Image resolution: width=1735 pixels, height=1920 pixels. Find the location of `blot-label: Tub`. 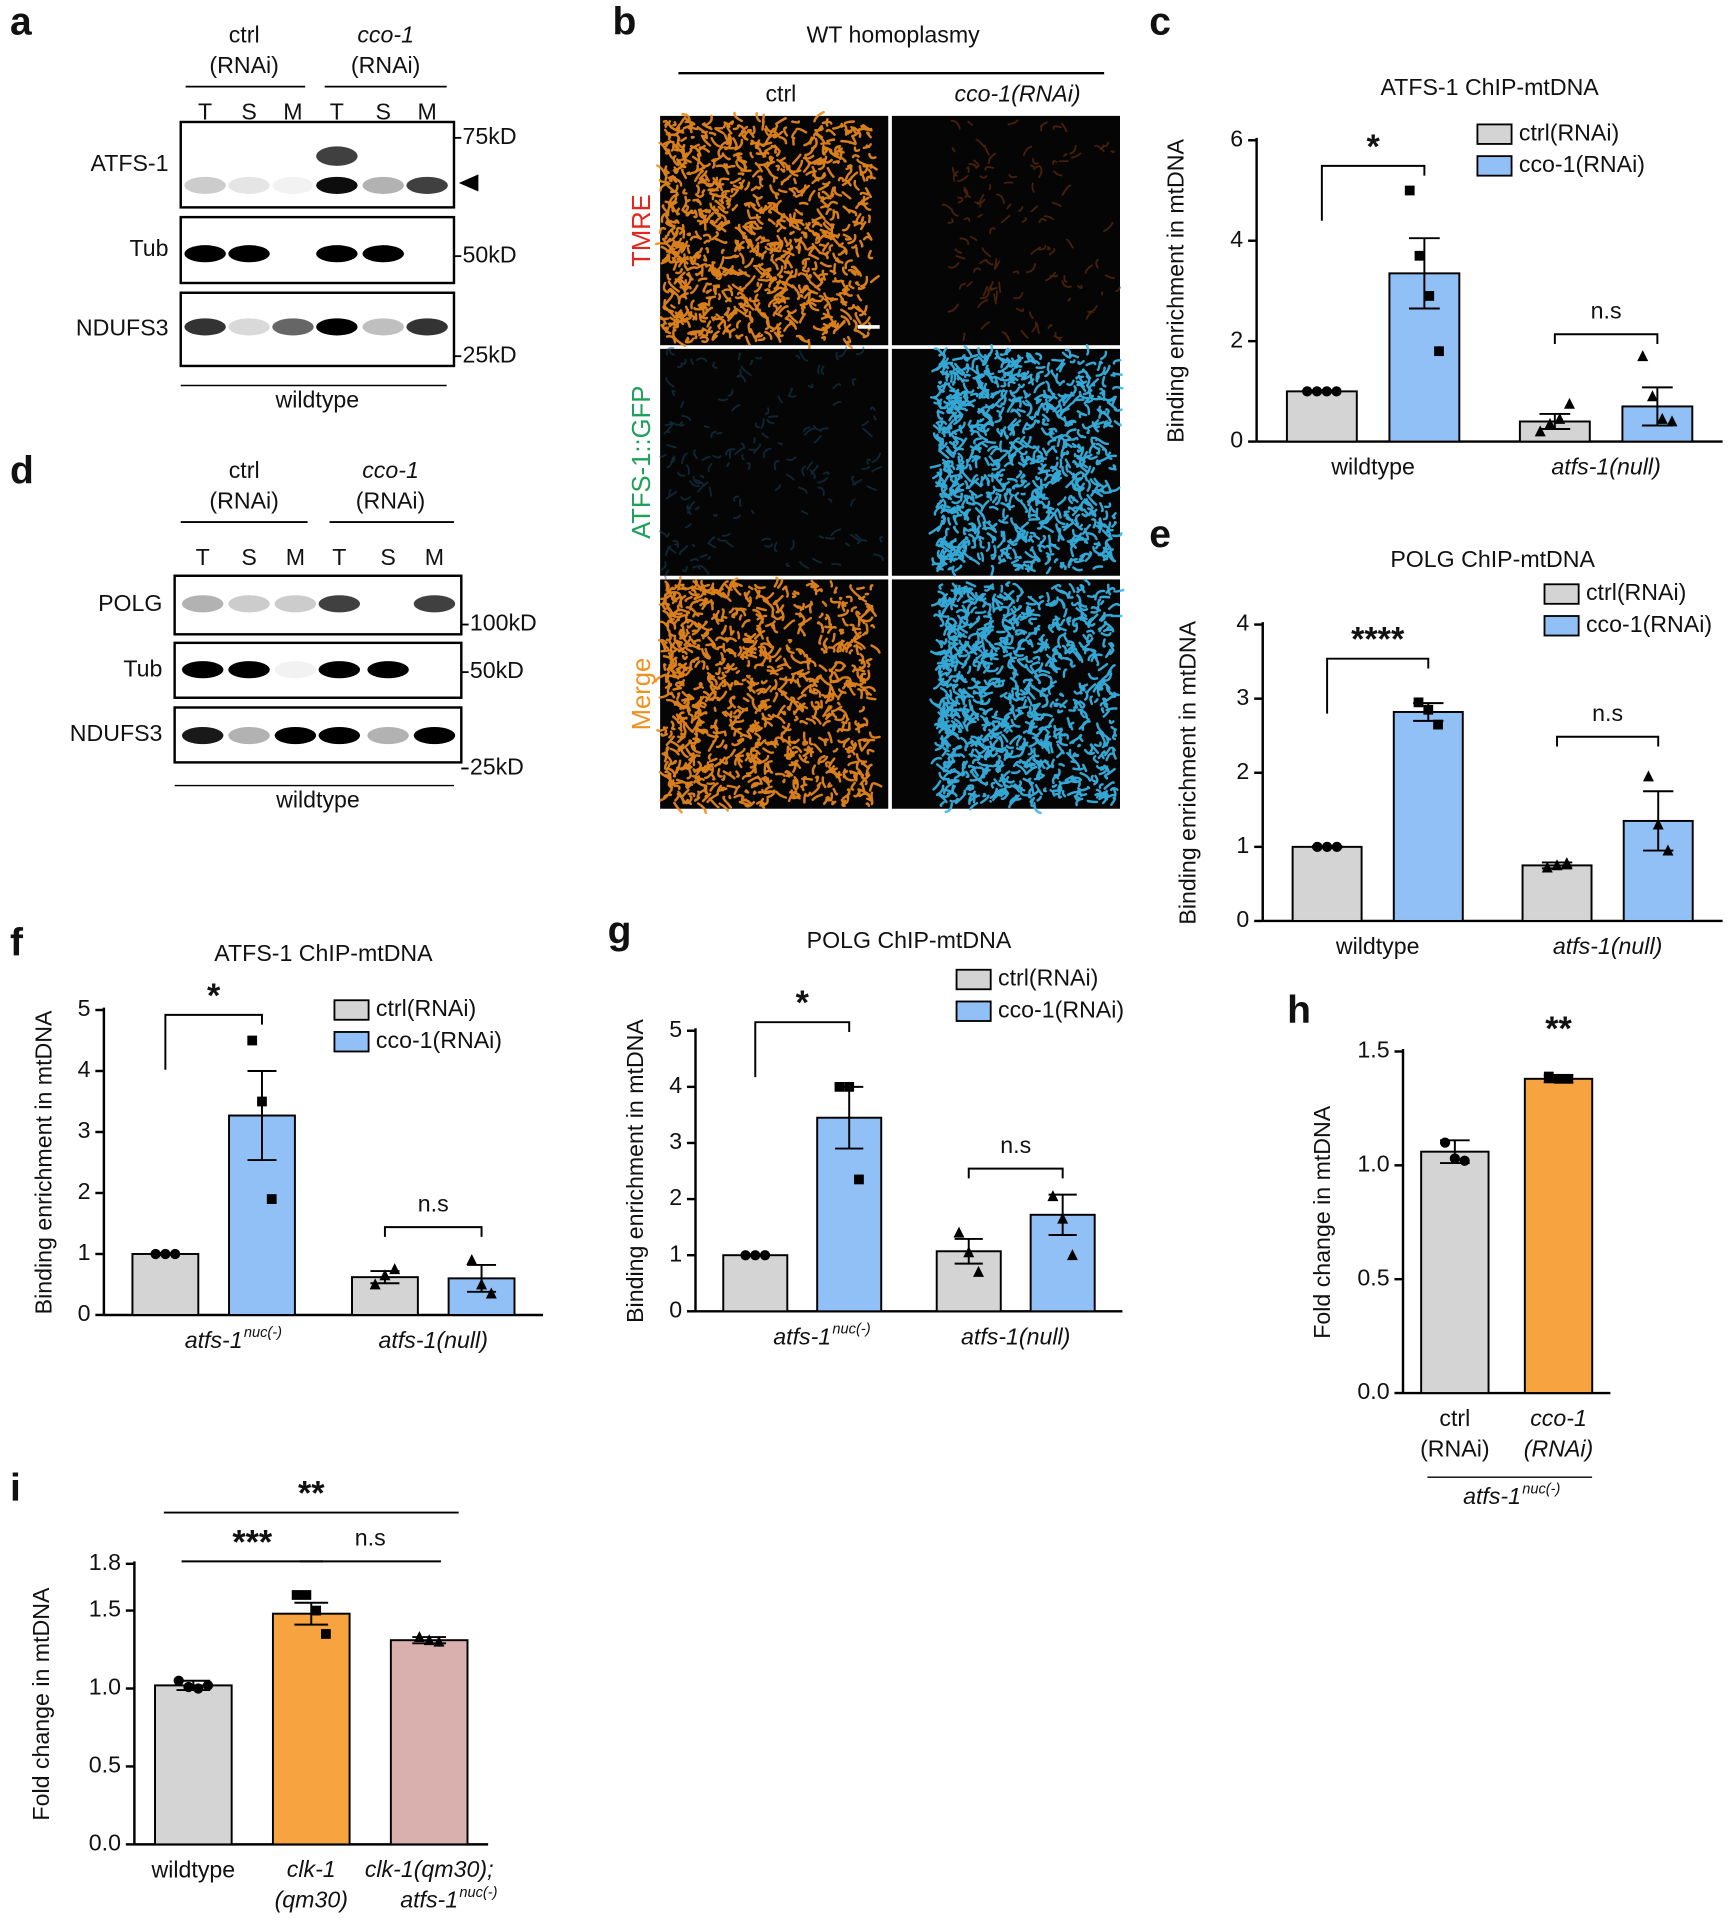

blot-label: Tub is located at coordinates (148, 248).